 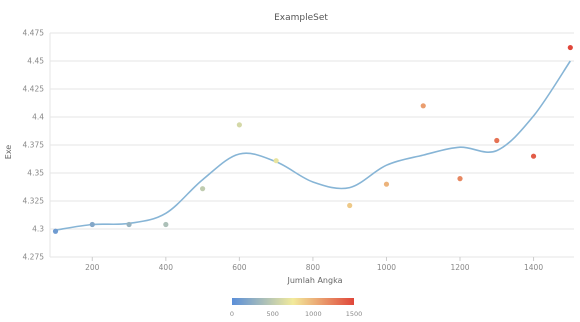 What do you see at coordinates (386, 267) in the screenshot?
I see `x-tick-label: 1000` at bounding box center [386, 267].